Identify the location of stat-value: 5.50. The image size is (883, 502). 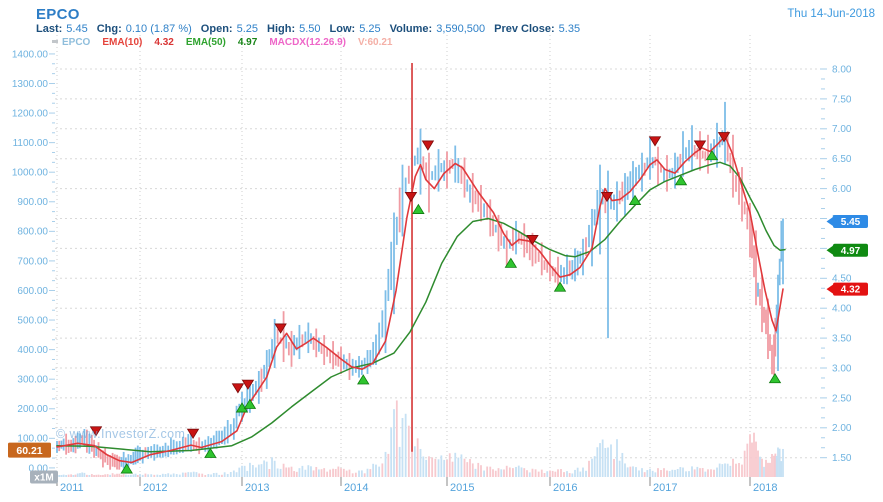
(310, 29).